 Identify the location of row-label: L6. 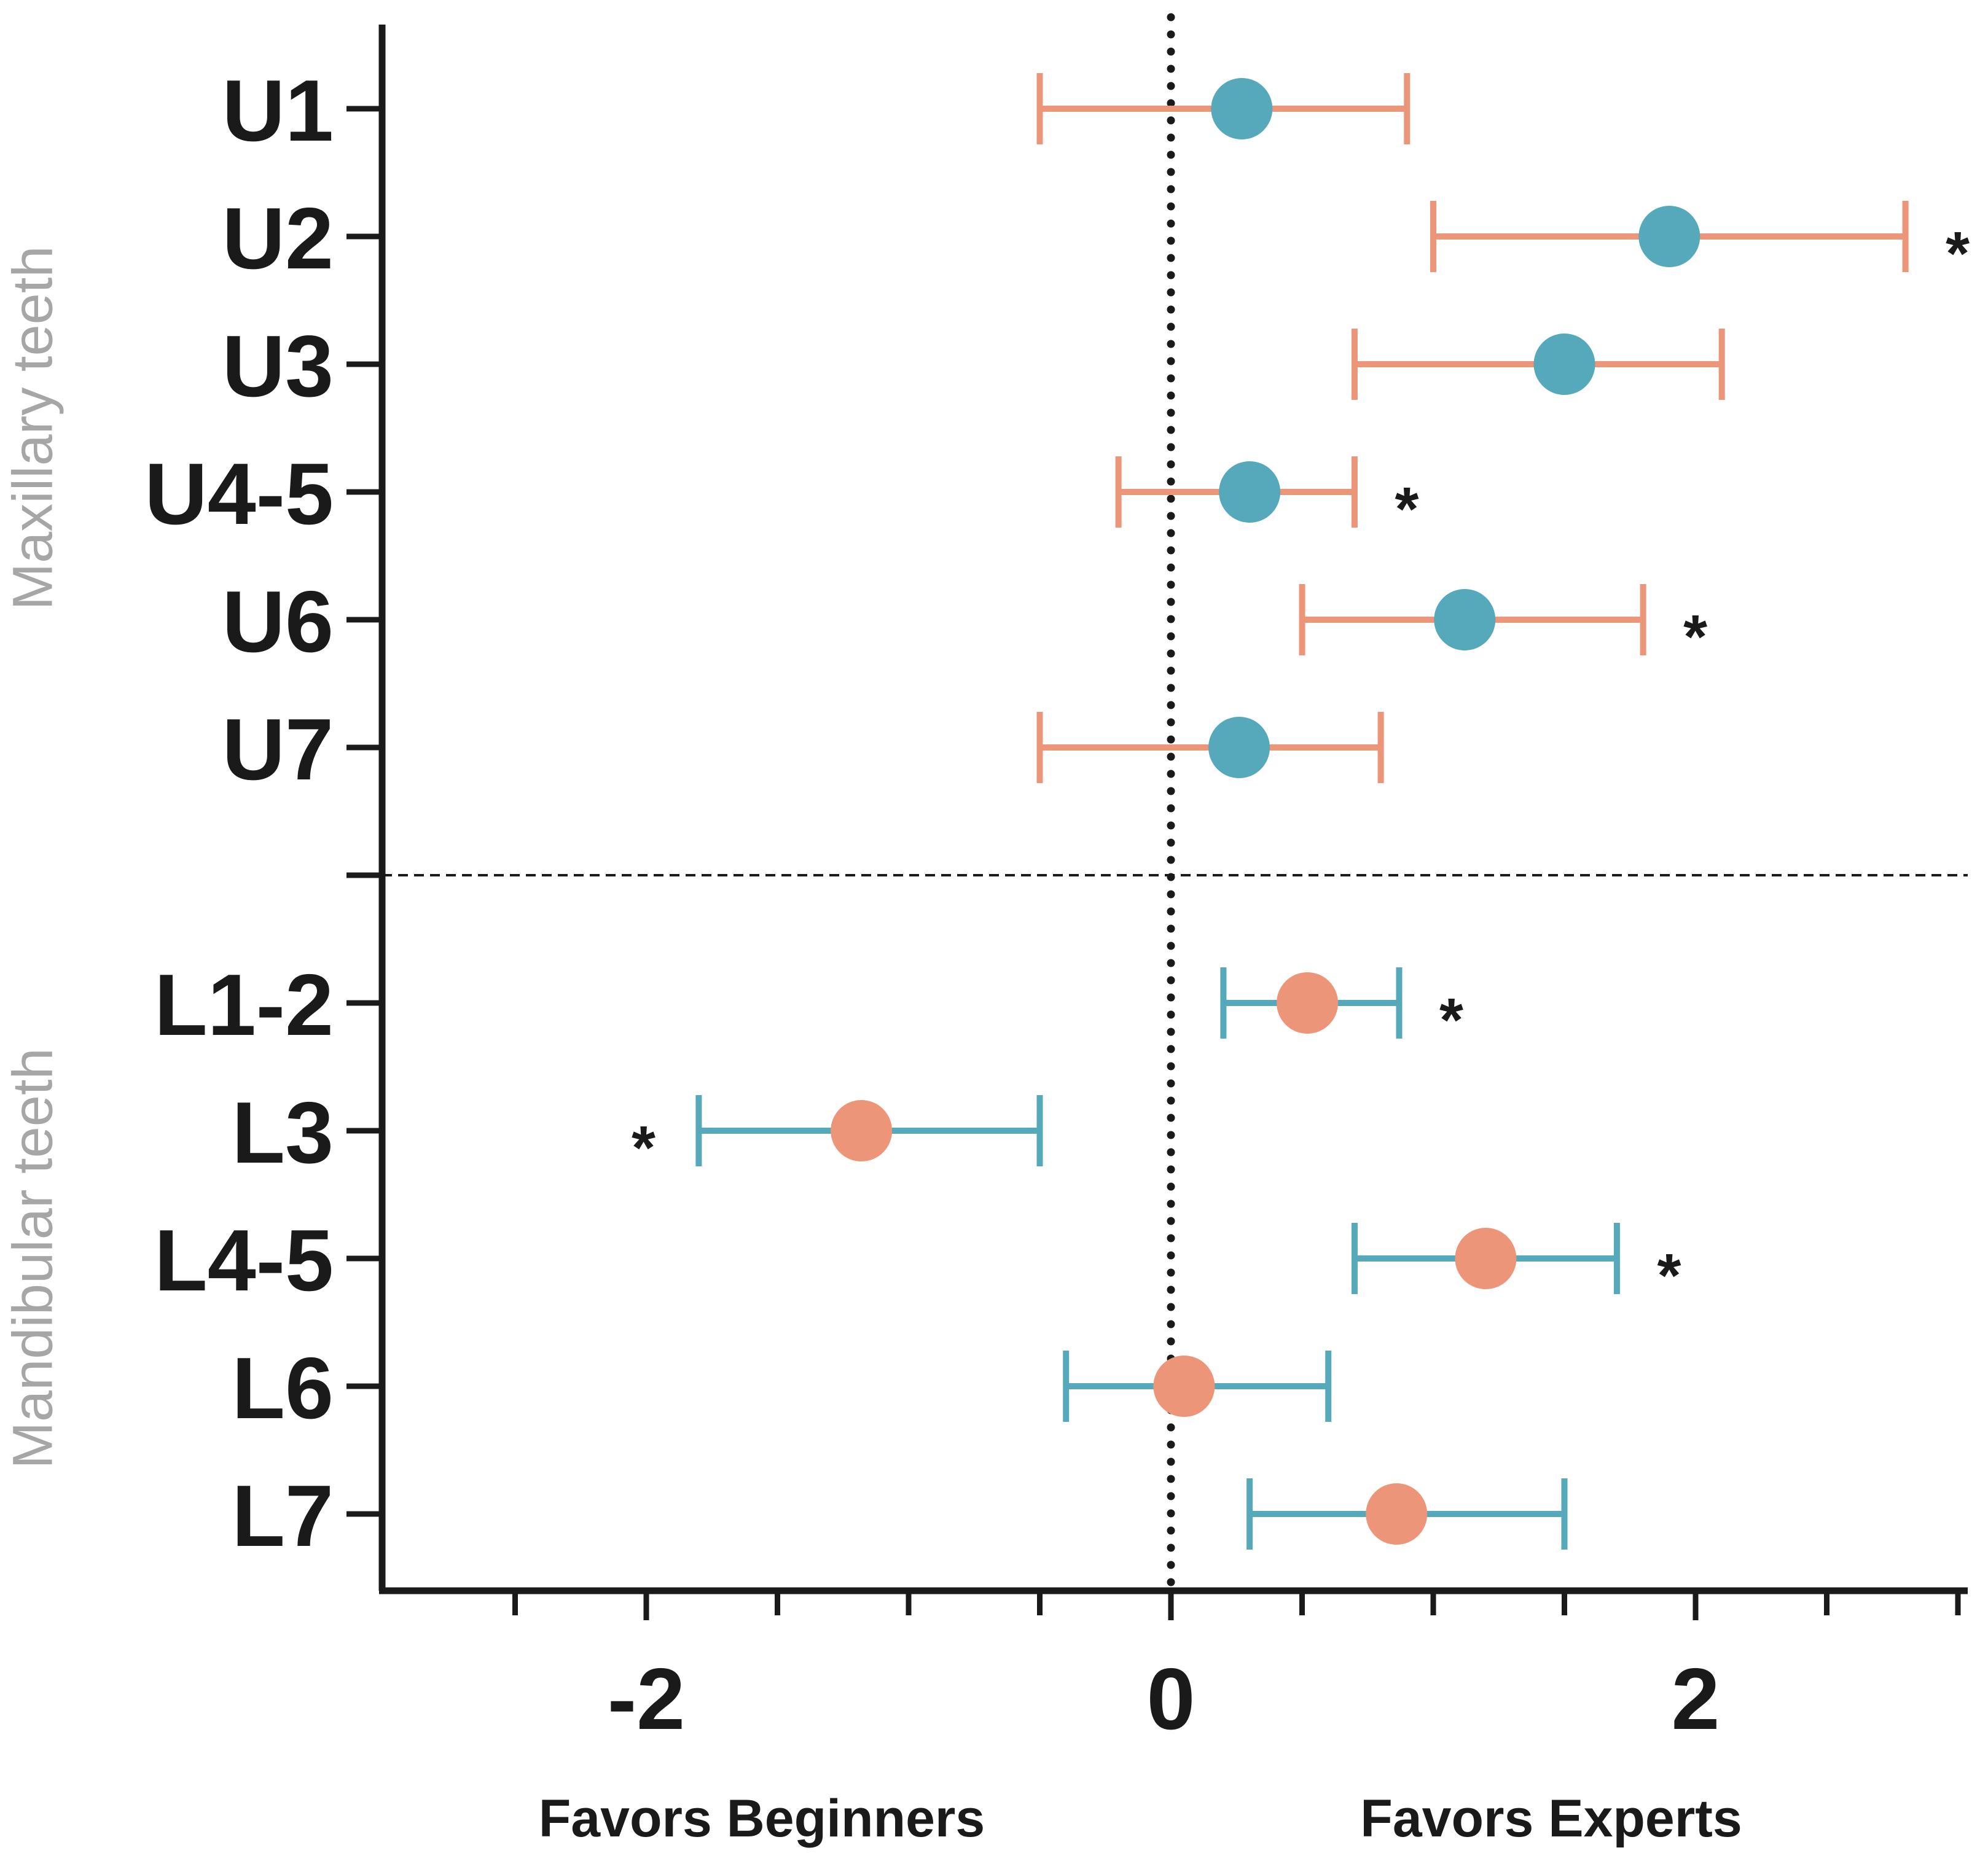
(283, 1388).